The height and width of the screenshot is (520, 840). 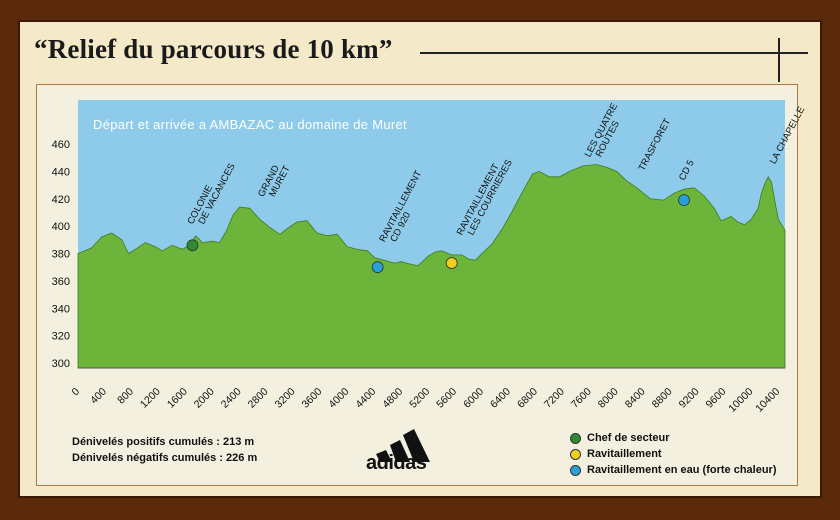 I want to click on title-rule, so click(x=614, y=53).